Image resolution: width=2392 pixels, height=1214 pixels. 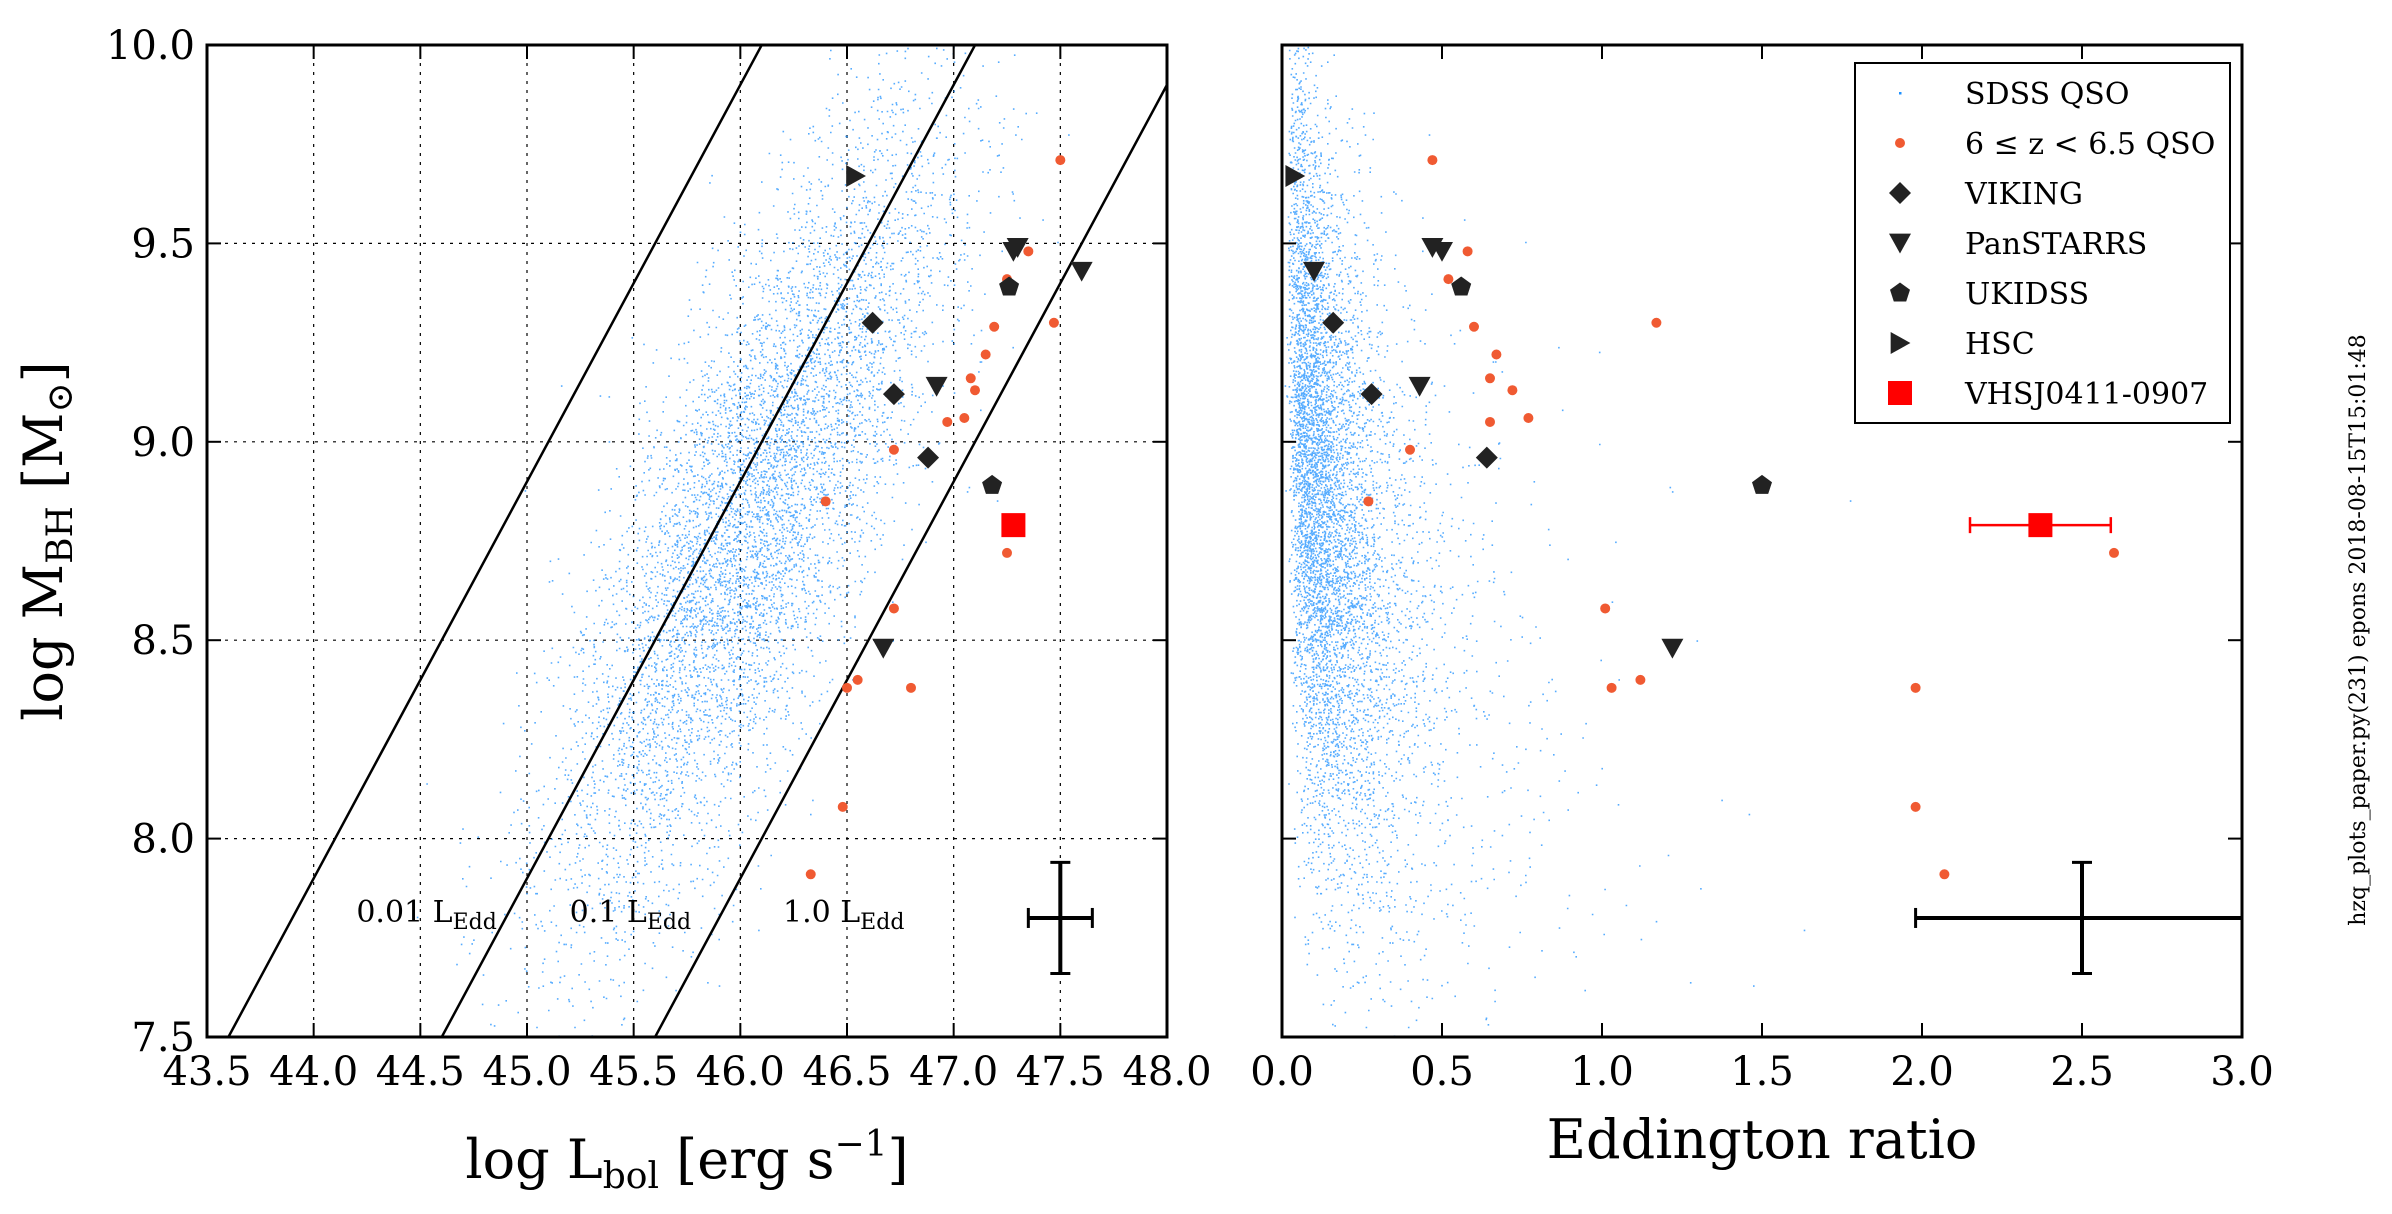 What do you see at coordinates (843, 915) in the screenshot?
I see `eddington-line-label: 1.0 LEdd` at bounding box center [843, 915].